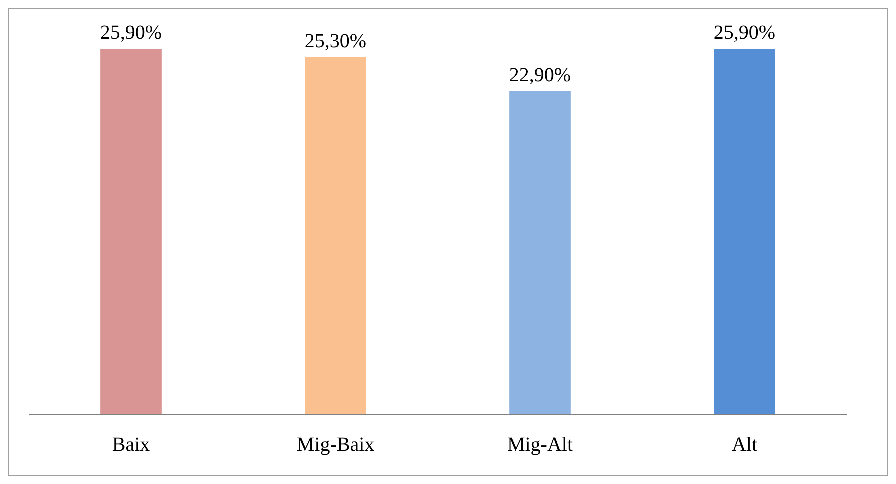  Describe the element at coordinates (335, 41) in the screenshot. I see `data-label: 25,30%` at that location.